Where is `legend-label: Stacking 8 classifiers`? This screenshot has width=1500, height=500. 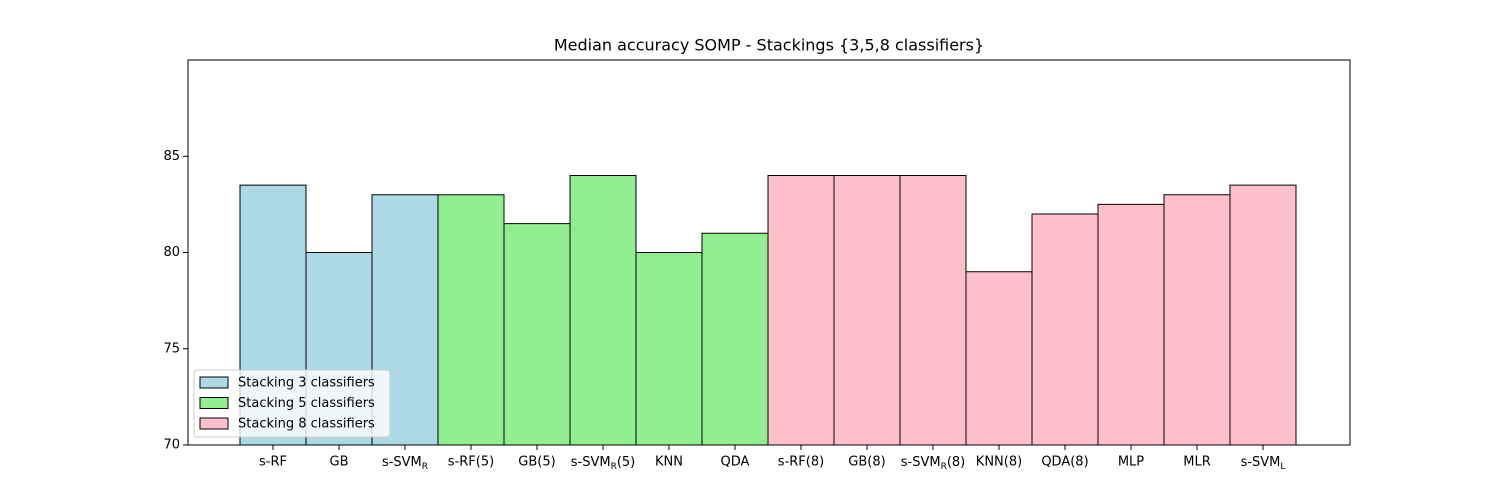
legend-label: Stacking 8 classifiers is located at coordinates (306, 424).